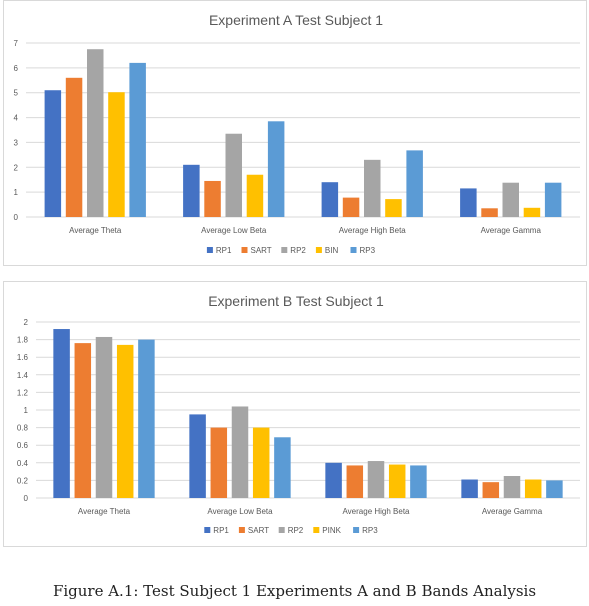 Image resolution: width=589 pixels, height=606 pixels. What do you see at coordinates (23, 480) in the screenshot?
I see `y-tick-label: 0.2` at bounding box center [23, 480].